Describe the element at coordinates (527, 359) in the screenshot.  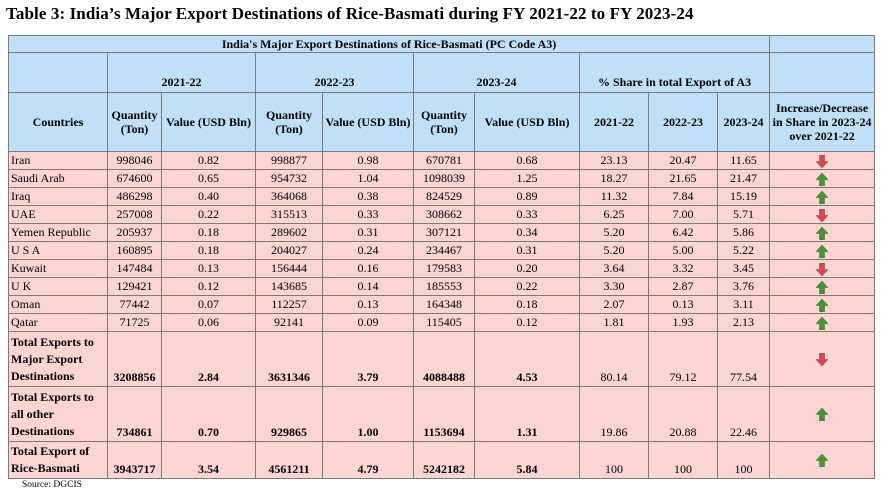
I see `value-2023-24-cell: 4.53` at that location.